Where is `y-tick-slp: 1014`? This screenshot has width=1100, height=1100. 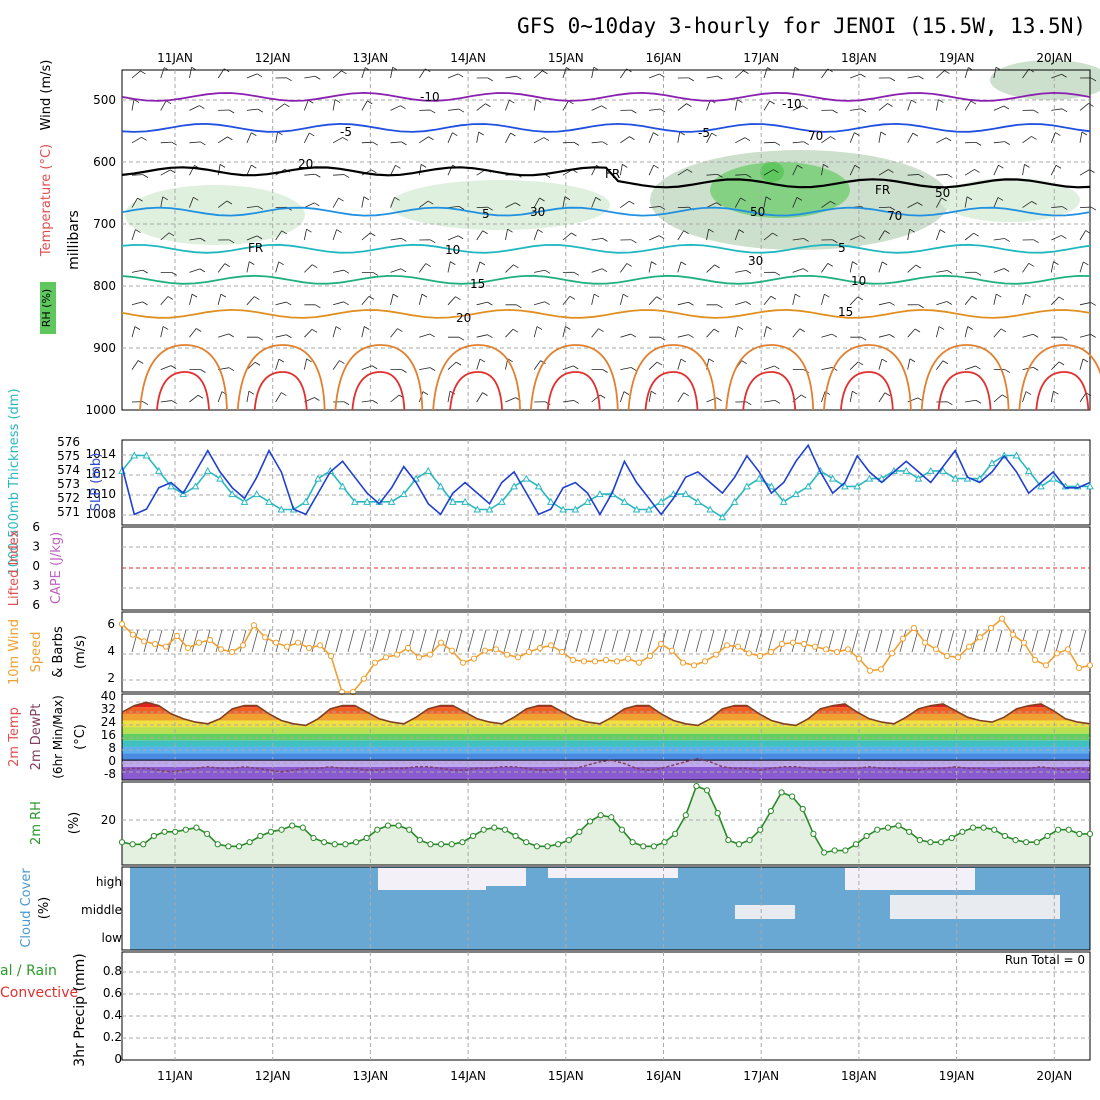 y-tick-slp: 1014 is located at coordinates (100, 454).